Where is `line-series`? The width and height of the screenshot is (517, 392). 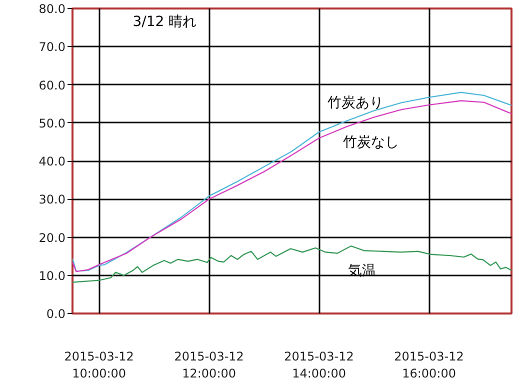
line-series is located at coordinates (292, 264).